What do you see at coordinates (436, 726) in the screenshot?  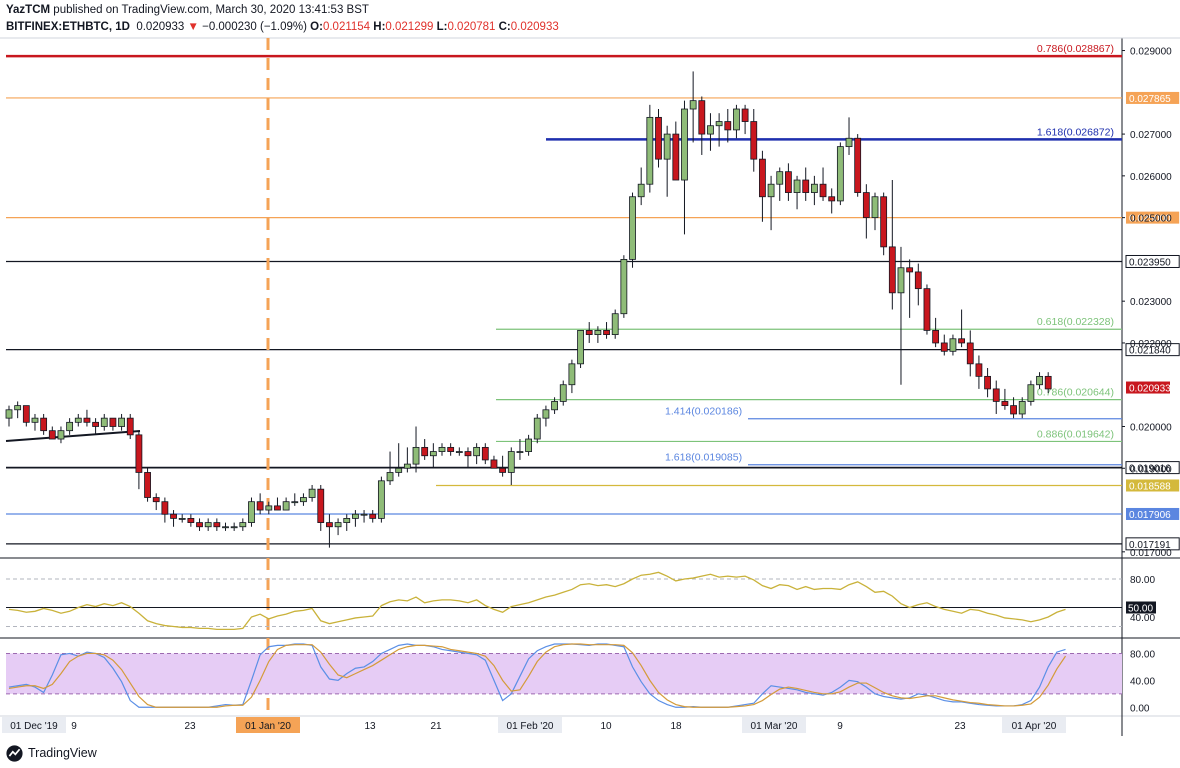 I see `x-tick-label: 21` at bounding box center [436, 726].